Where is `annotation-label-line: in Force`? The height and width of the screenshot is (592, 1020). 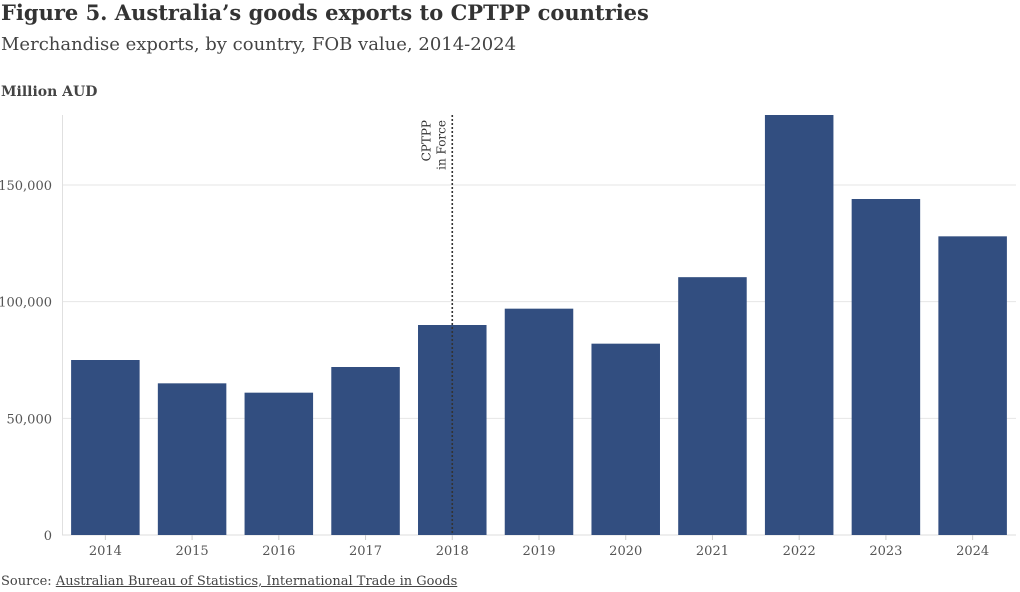 annotation-label-line: in Force is located at coordinates (441, 145).